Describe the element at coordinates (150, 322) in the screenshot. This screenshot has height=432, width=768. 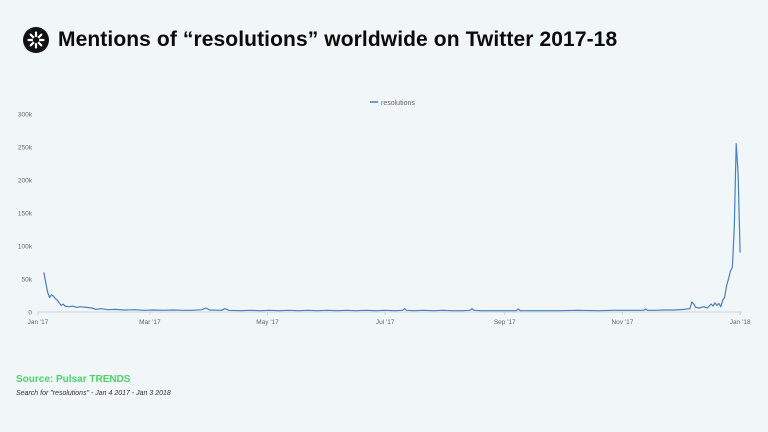
I see `x-tick-label: Mar '17` at that location.